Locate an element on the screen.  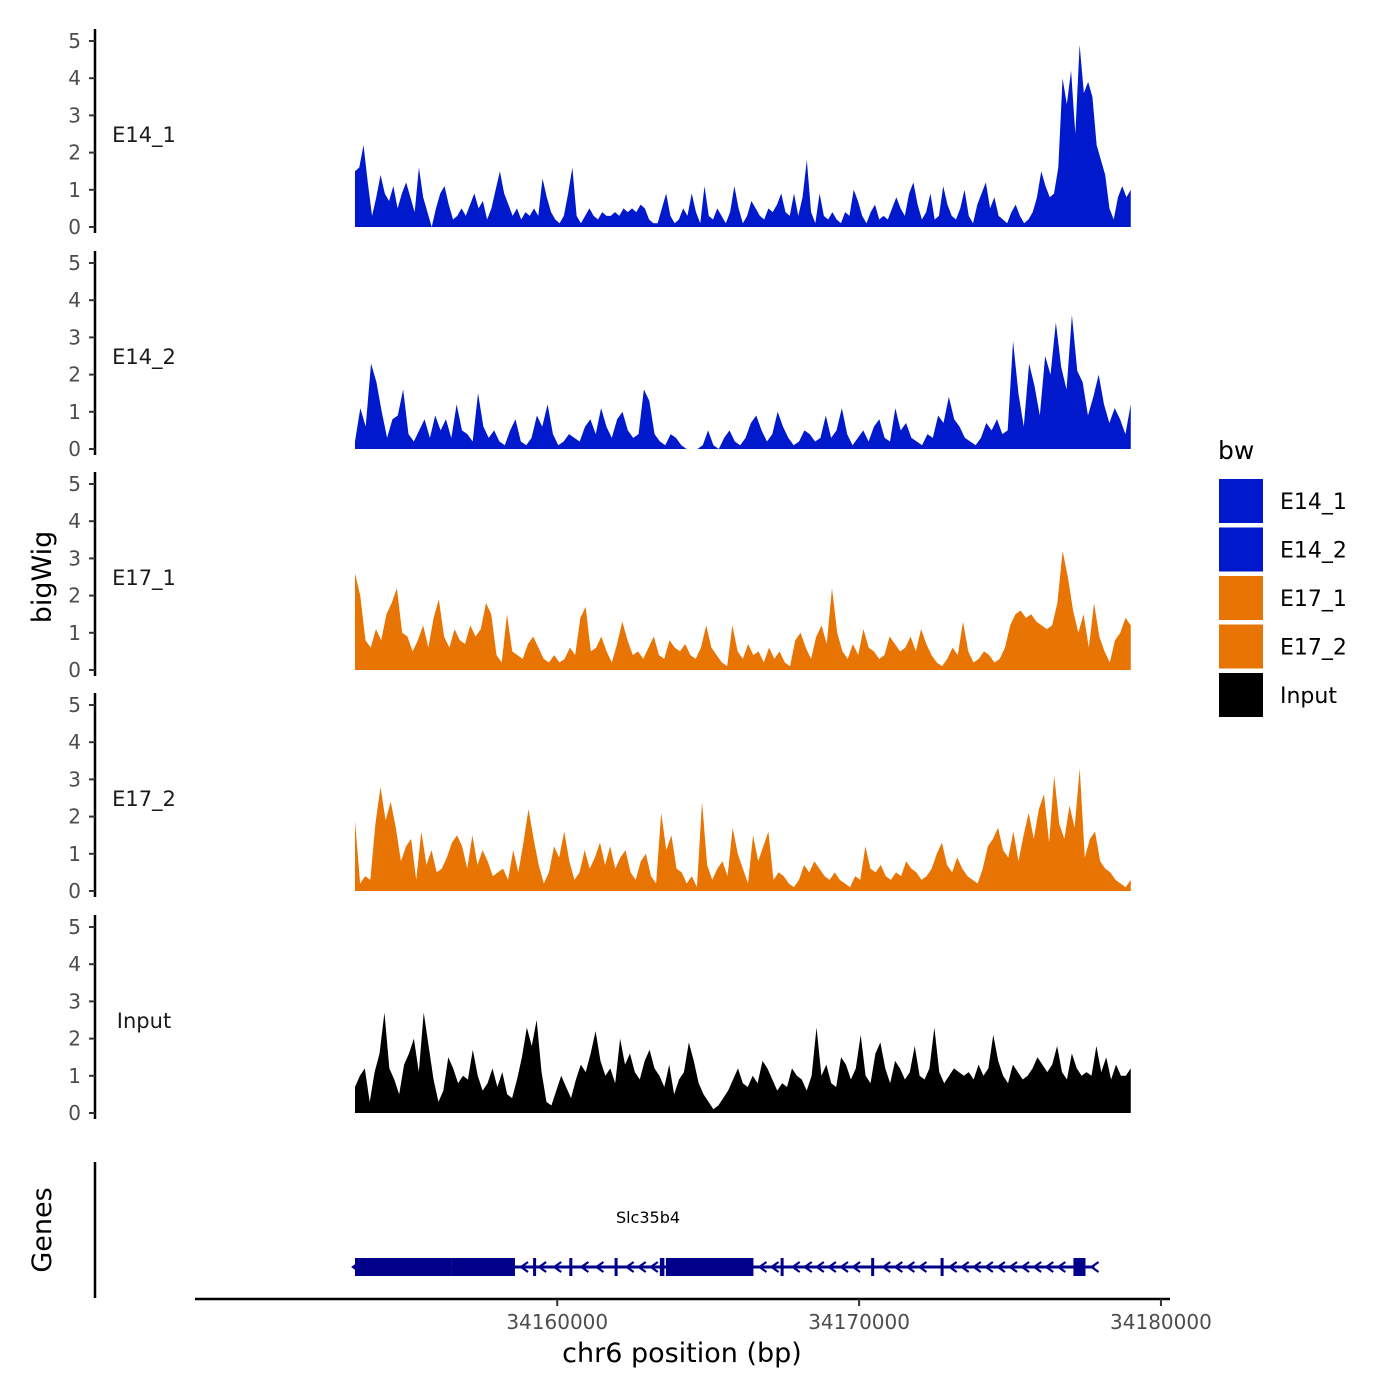
x-axis-title: chr6 position (bp) is located at coordinates (682, 1353).